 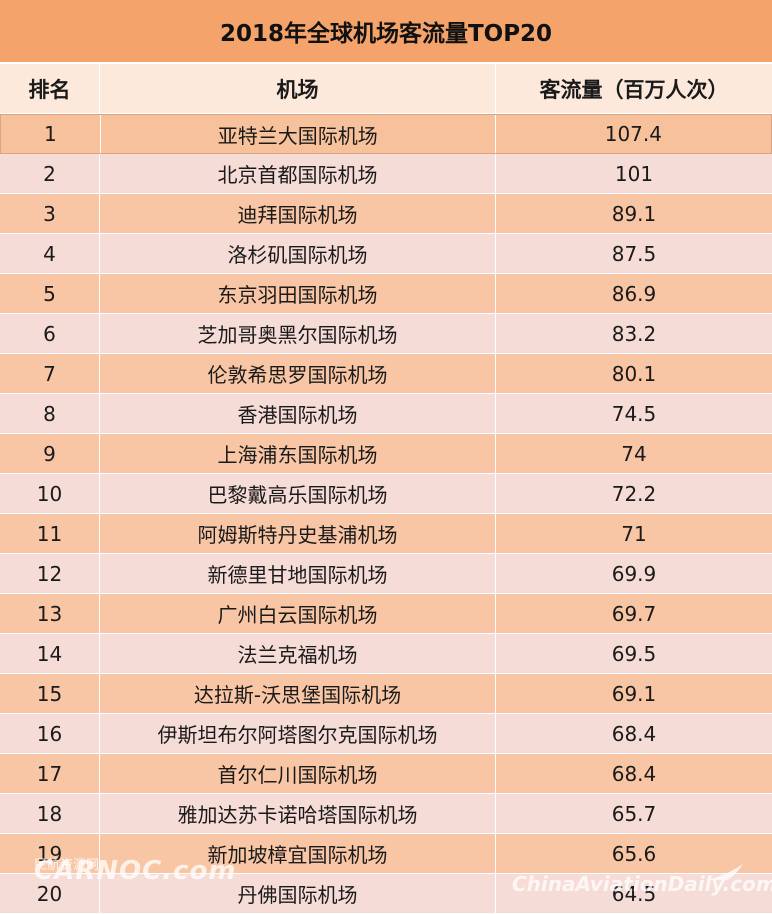 What do you see at coordinates (50, 613) in the screenshot?
I see `rank-cell: 13` at bounding box center [50, 613].